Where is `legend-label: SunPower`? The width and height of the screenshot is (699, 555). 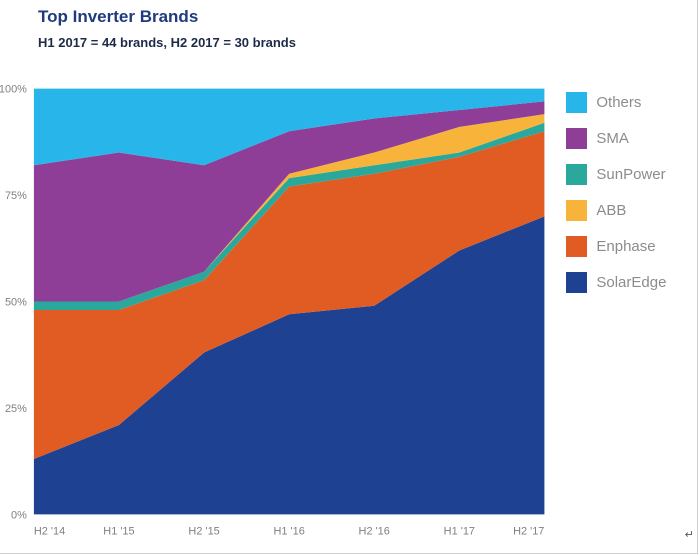 legend-label: SunPower is located at coordinates (631, 174).